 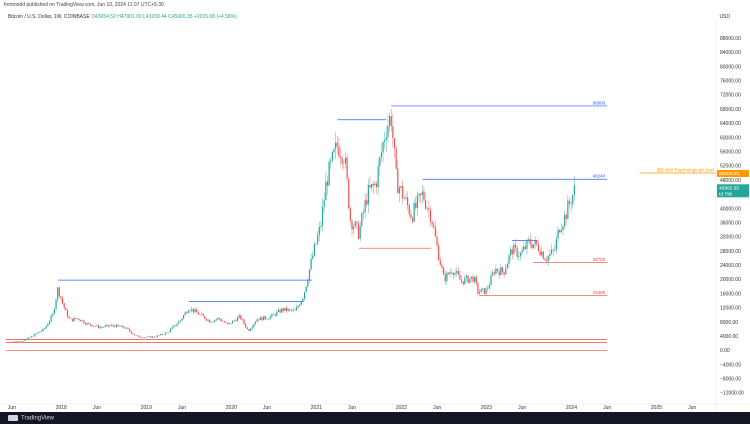 I want to click on annotation-label: 48240, so click(x=599, y=176).